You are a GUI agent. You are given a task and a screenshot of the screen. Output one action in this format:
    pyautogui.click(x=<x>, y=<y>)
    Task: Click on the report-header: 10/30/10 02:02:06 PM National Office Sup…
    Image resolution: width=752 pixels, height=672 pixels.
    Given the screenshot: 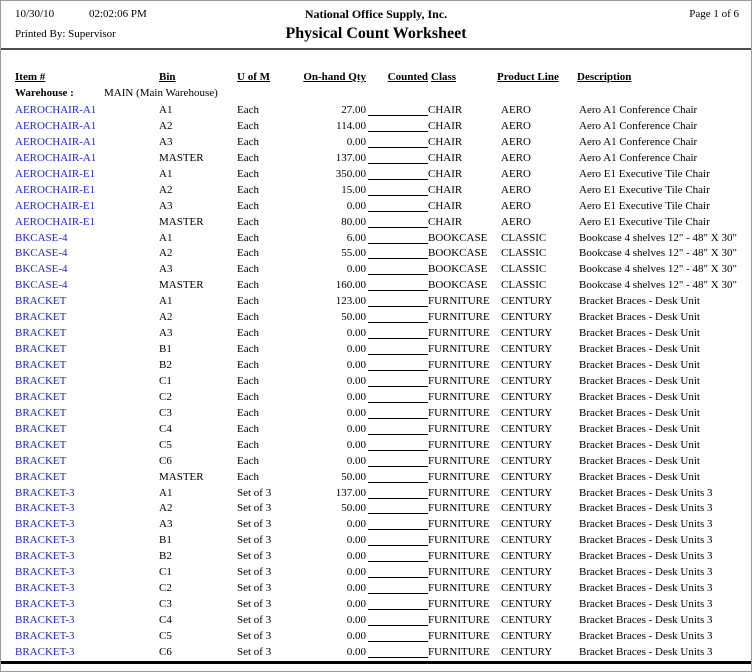 What is the action you would take?
    pyautogui.click(x=376, y=24)
    